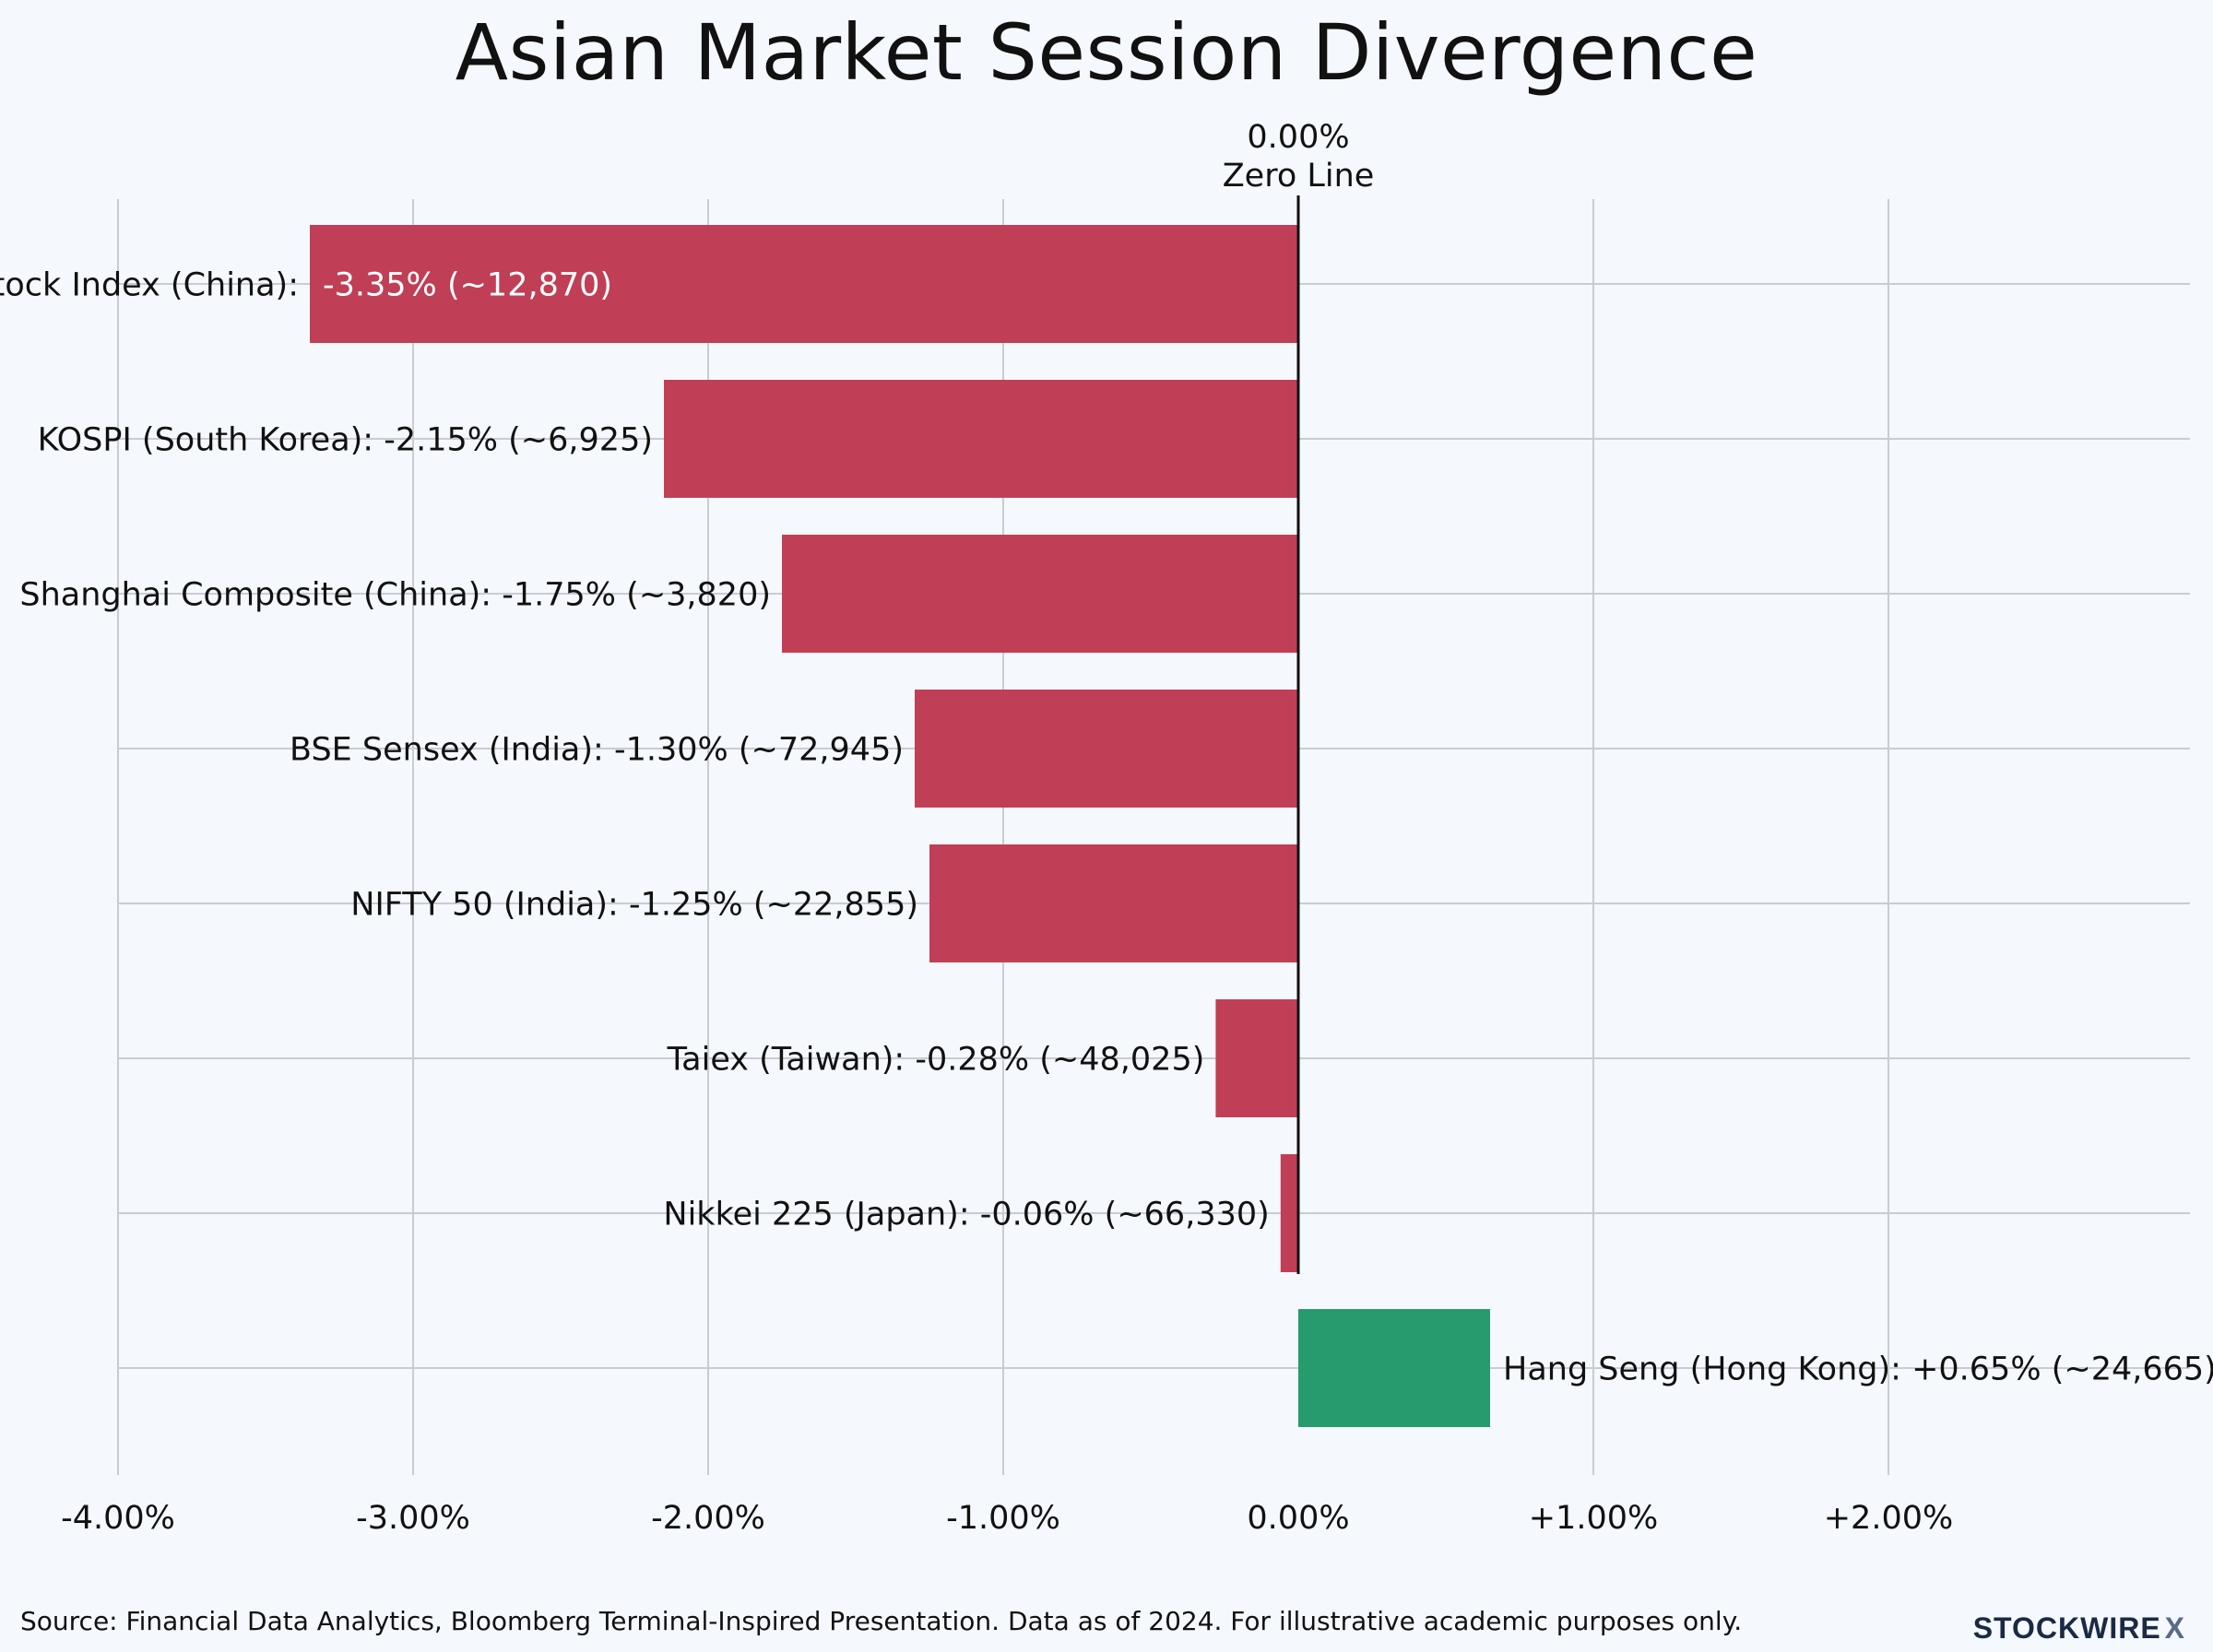  Describe the element at coordinates (413, 1518) in the screenshot. I see `x-tick-label: -3.00%` at that location.